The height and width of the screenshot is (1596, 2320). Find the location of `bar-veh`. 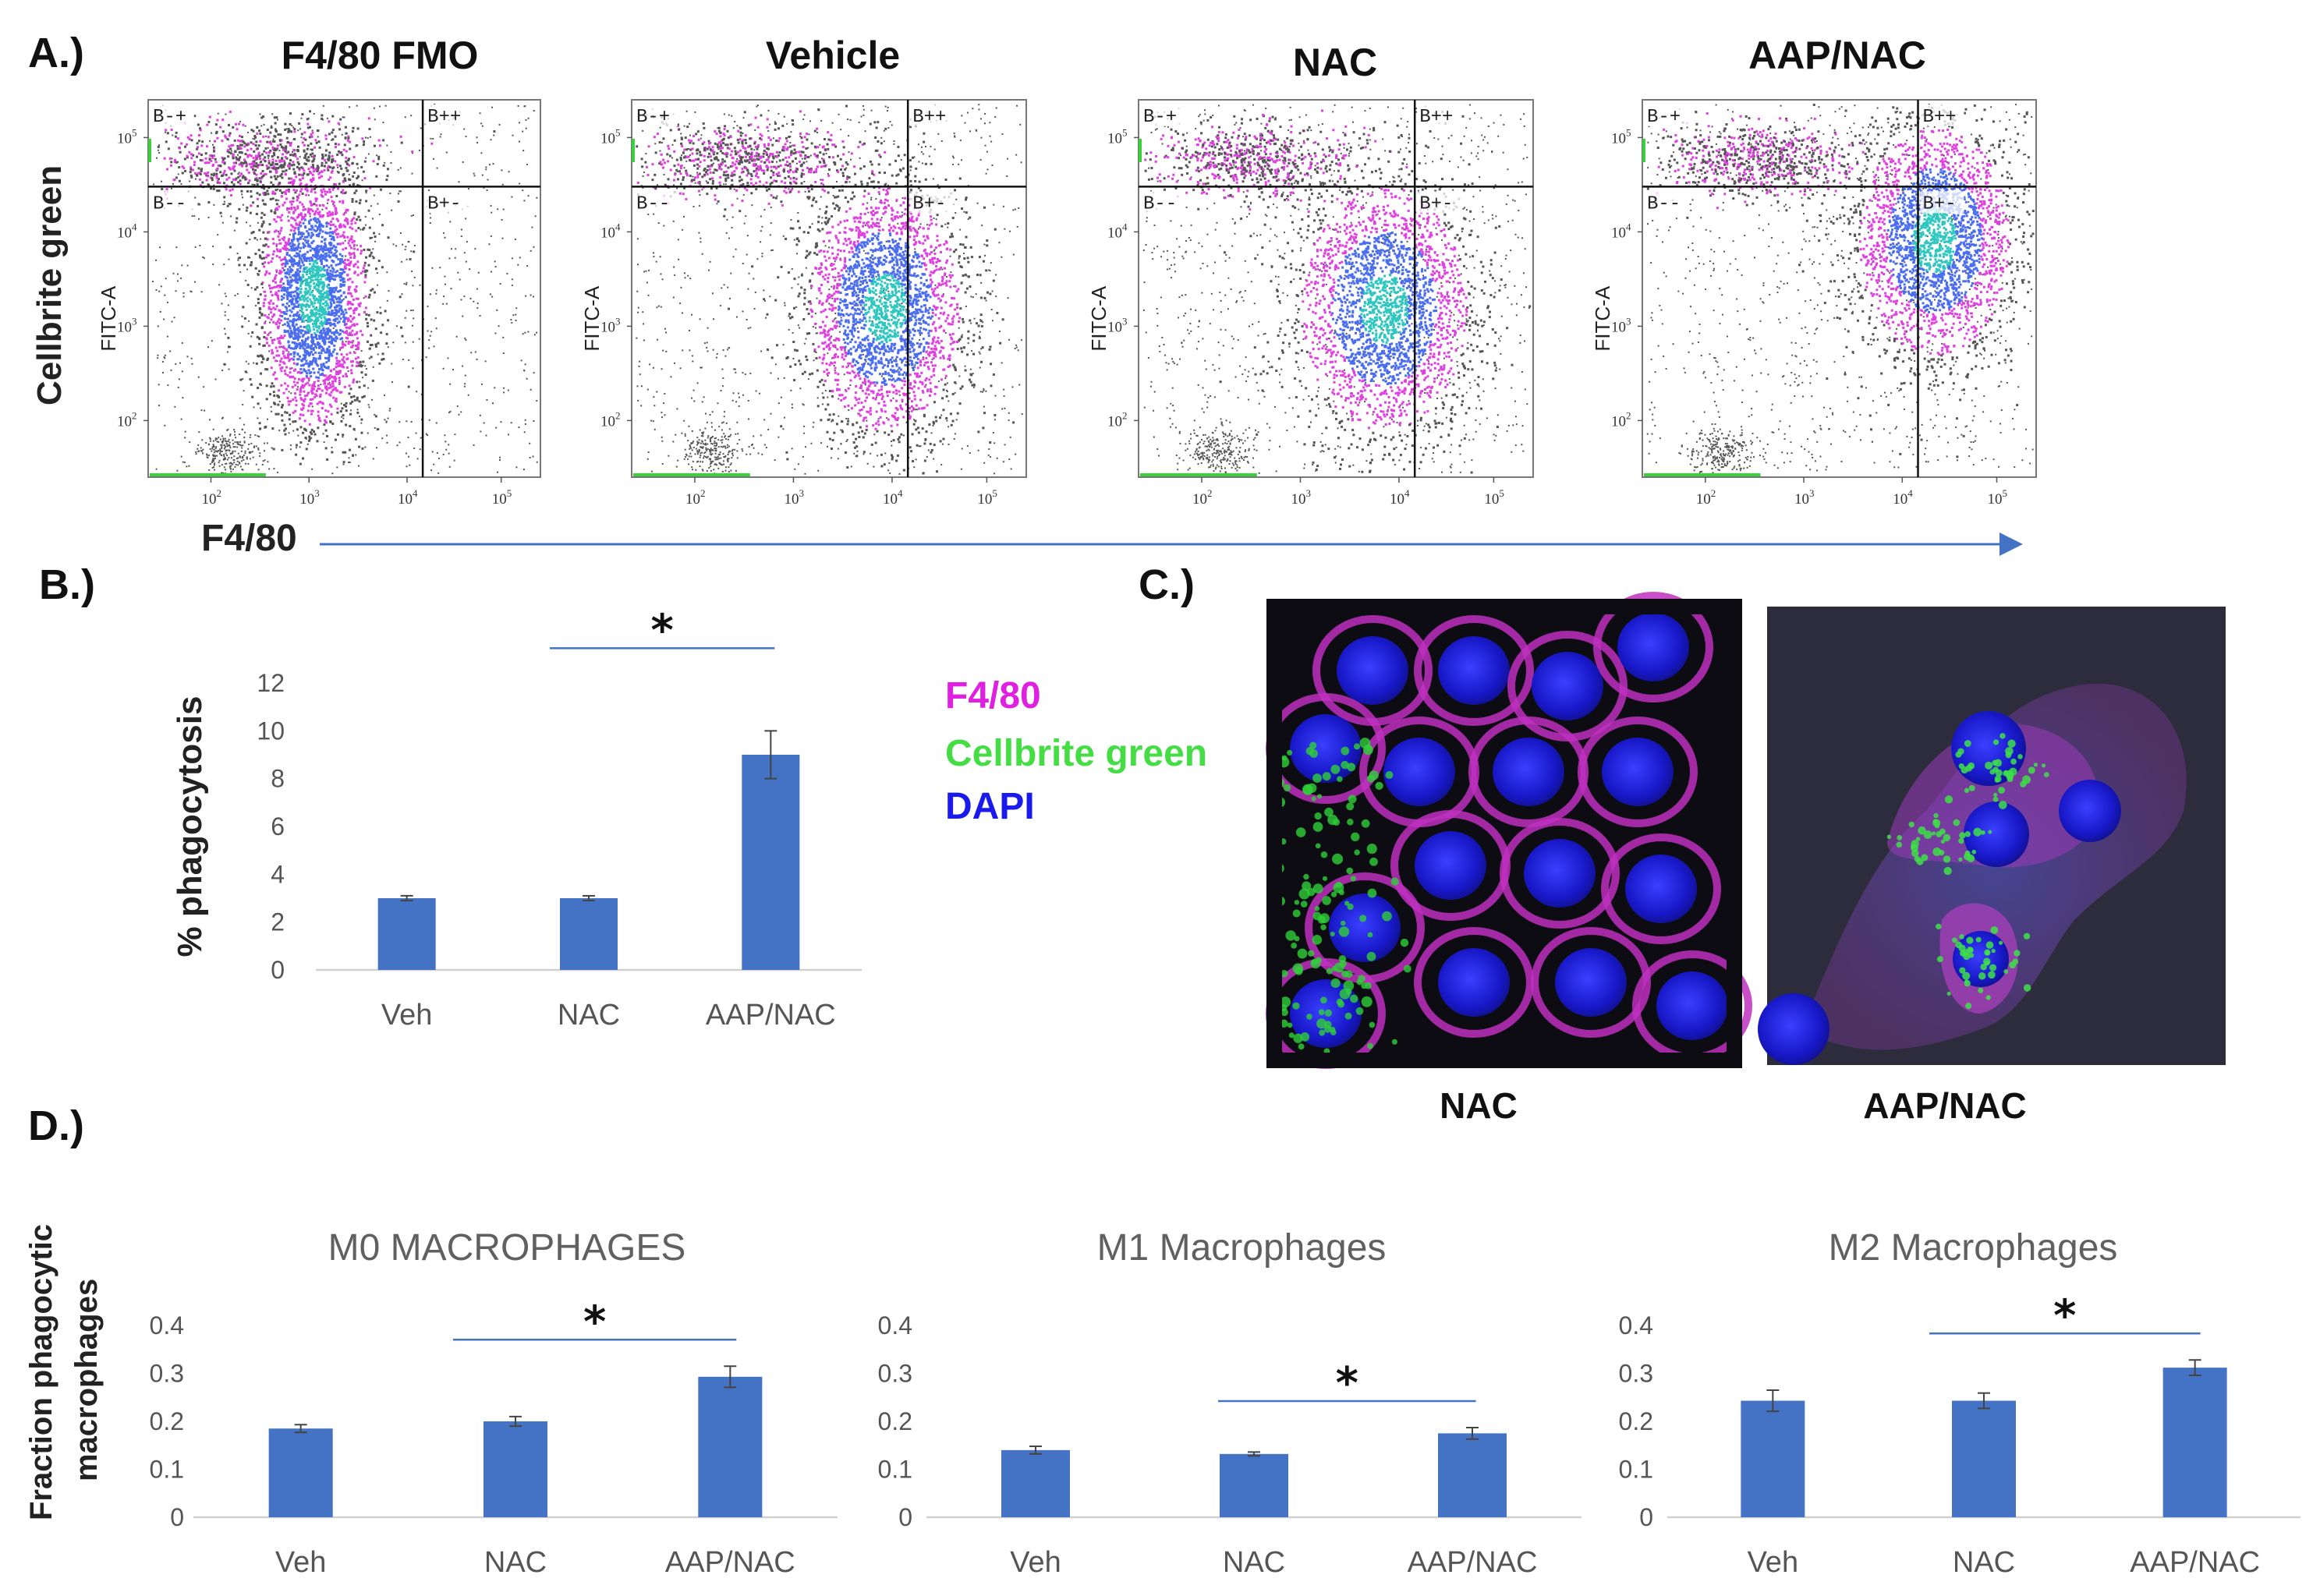

bar-veh is located at coordinates (407, 934).